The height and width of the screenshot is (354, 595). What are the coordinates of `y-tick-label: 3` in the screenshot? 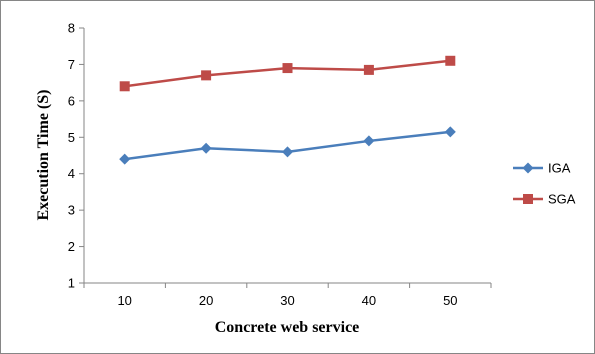 It's located at (71, 210).